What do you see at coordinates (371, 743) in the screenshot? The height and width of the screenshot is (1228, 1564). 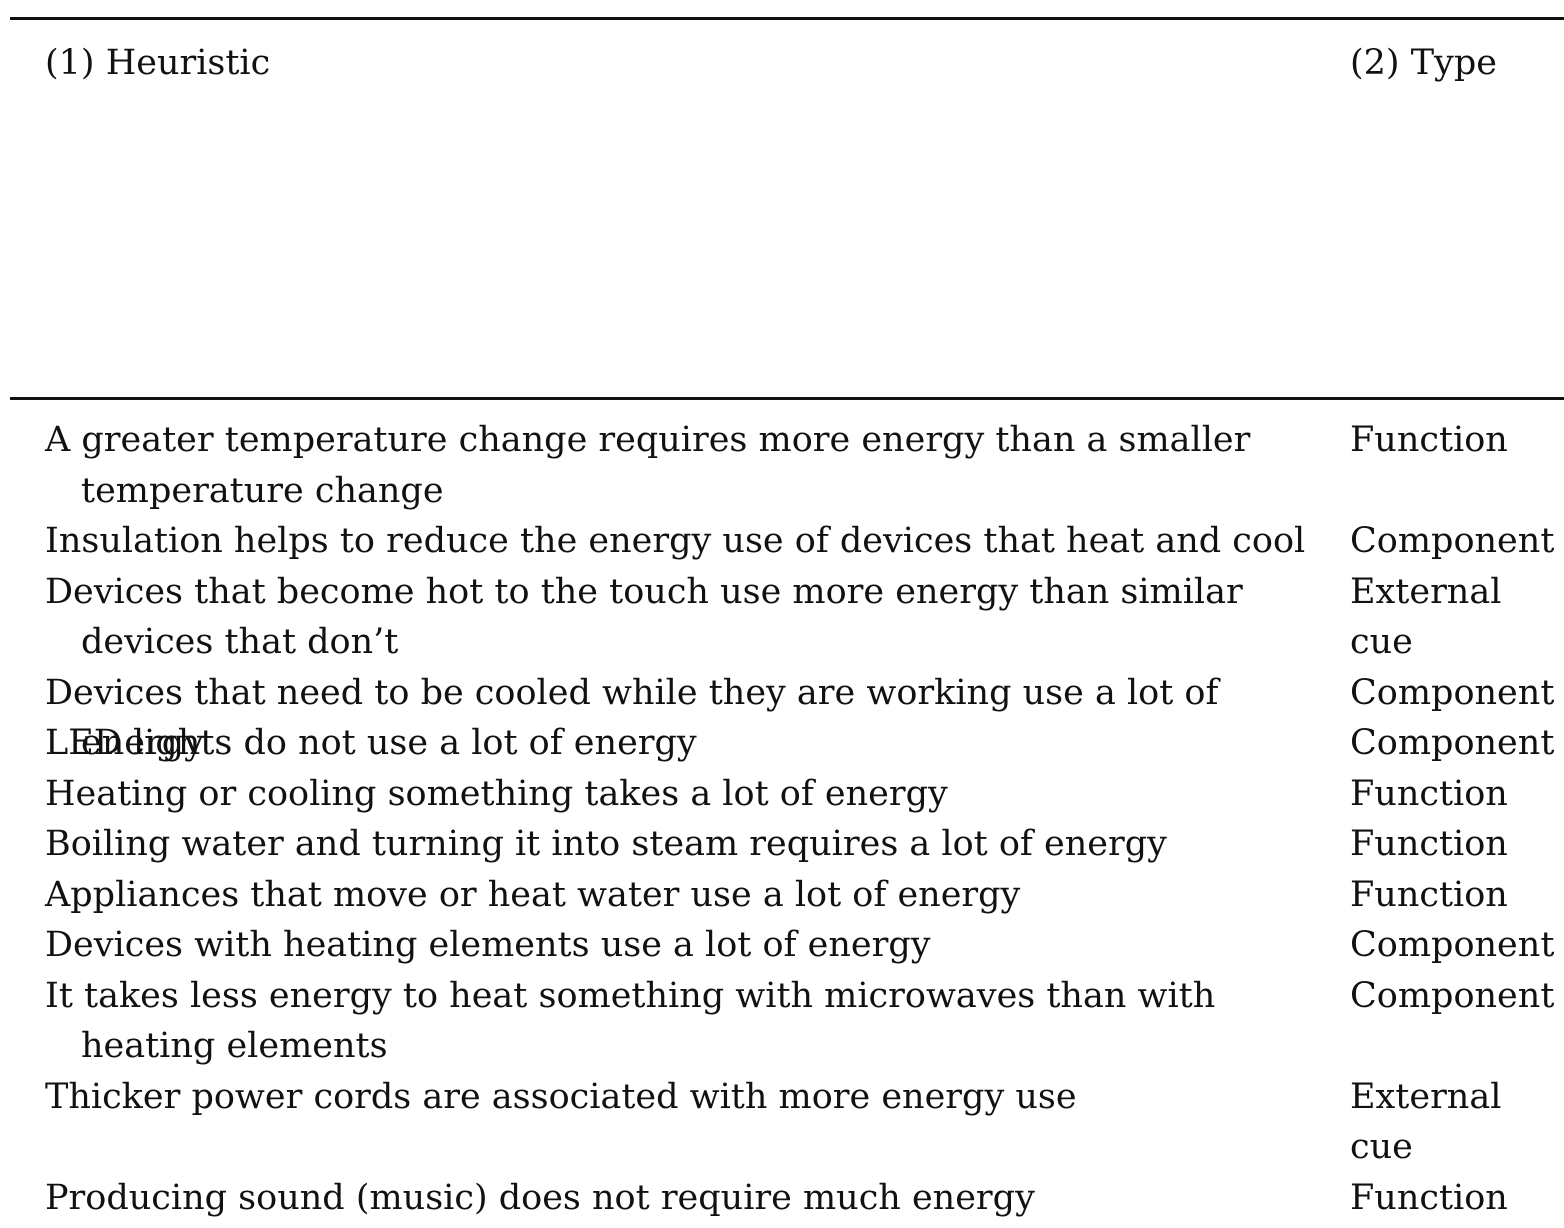 I see `heuristic-cell: LED lights do not use a lot of energy` at bounding box center [371, 743].